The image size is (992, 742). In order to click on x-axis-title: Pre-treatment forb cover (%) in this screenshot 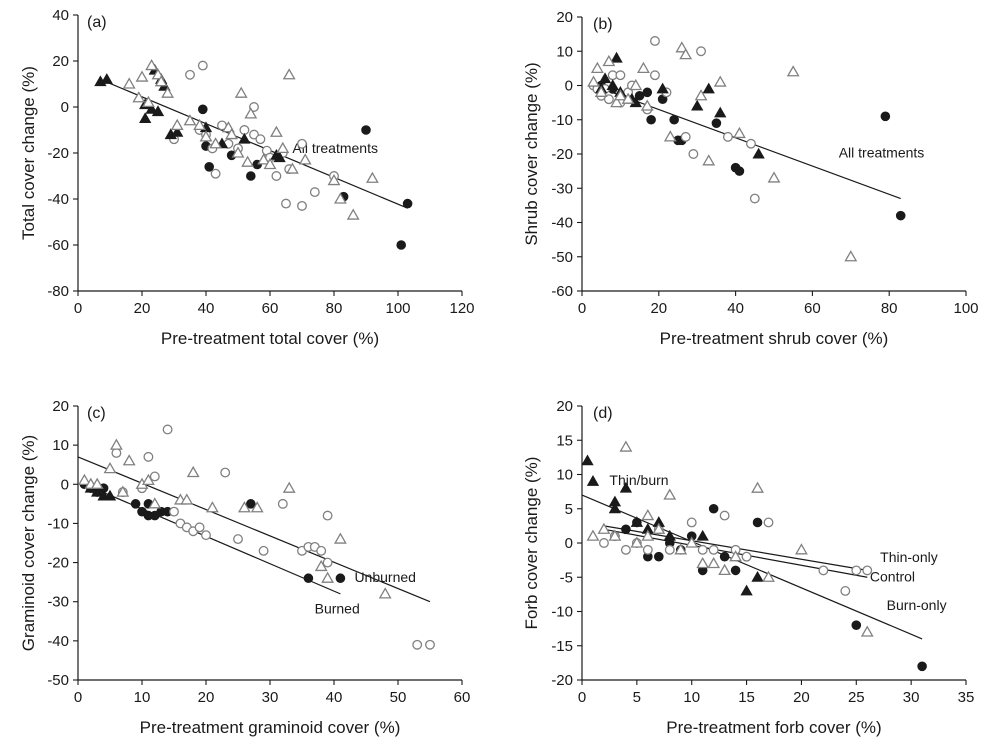, I will do `click(773, 727)`.